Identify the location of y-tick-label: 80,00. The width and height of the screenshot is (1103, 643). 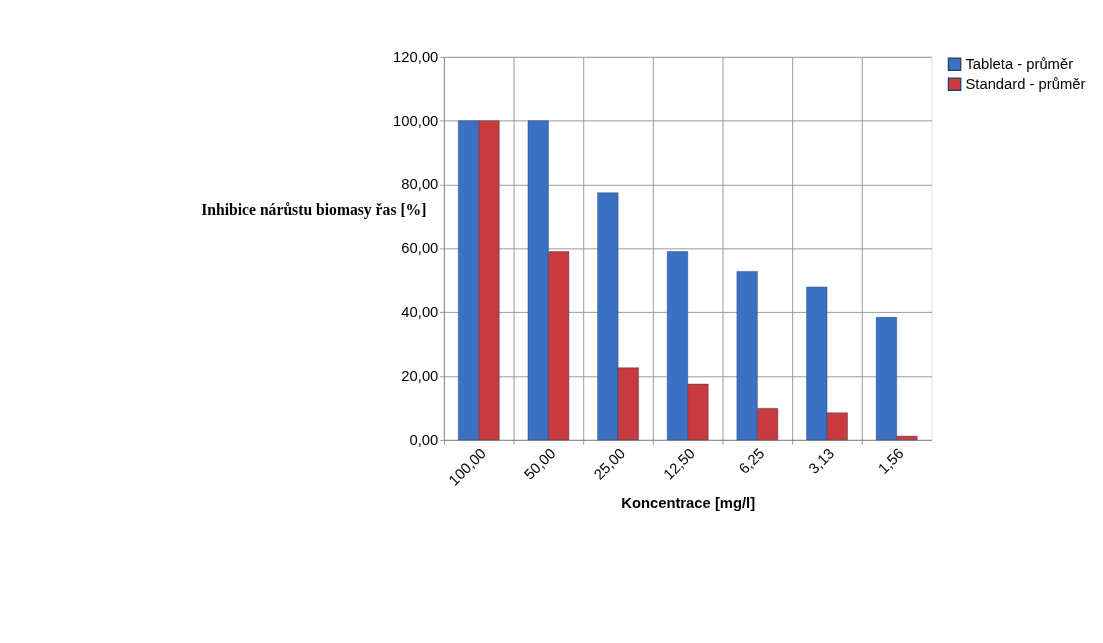
(420, 184).